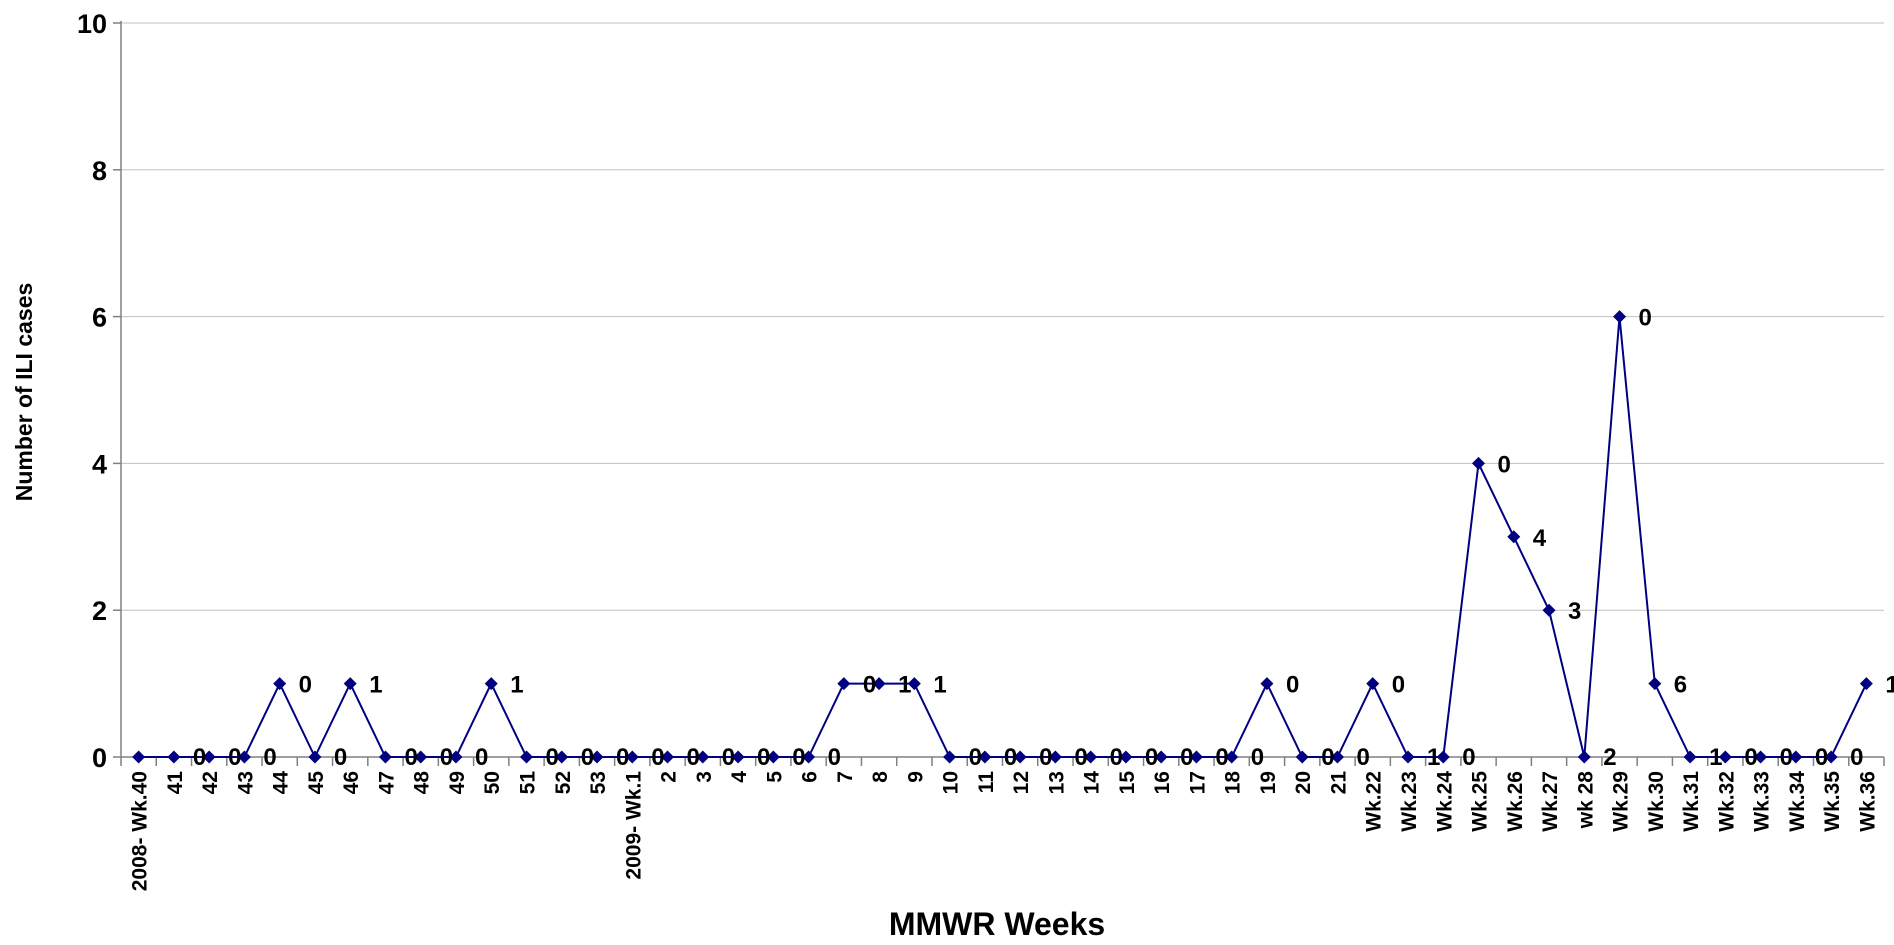 The image size is (1894, 945). I want to click on x-tick-label: Wk.23, so click(1409, 801).